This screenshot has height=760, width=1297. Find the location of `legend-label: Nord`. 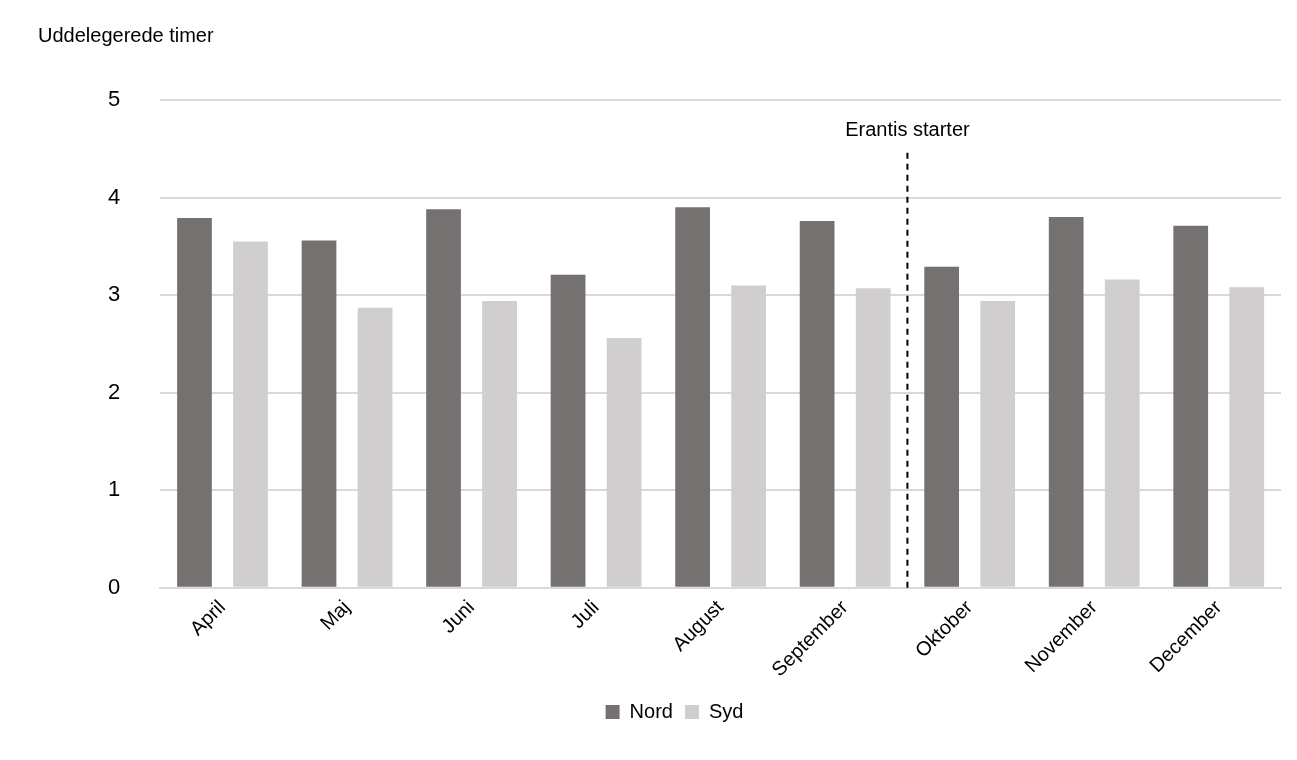

legend-label: Nord is located at coordinates (651, 710).